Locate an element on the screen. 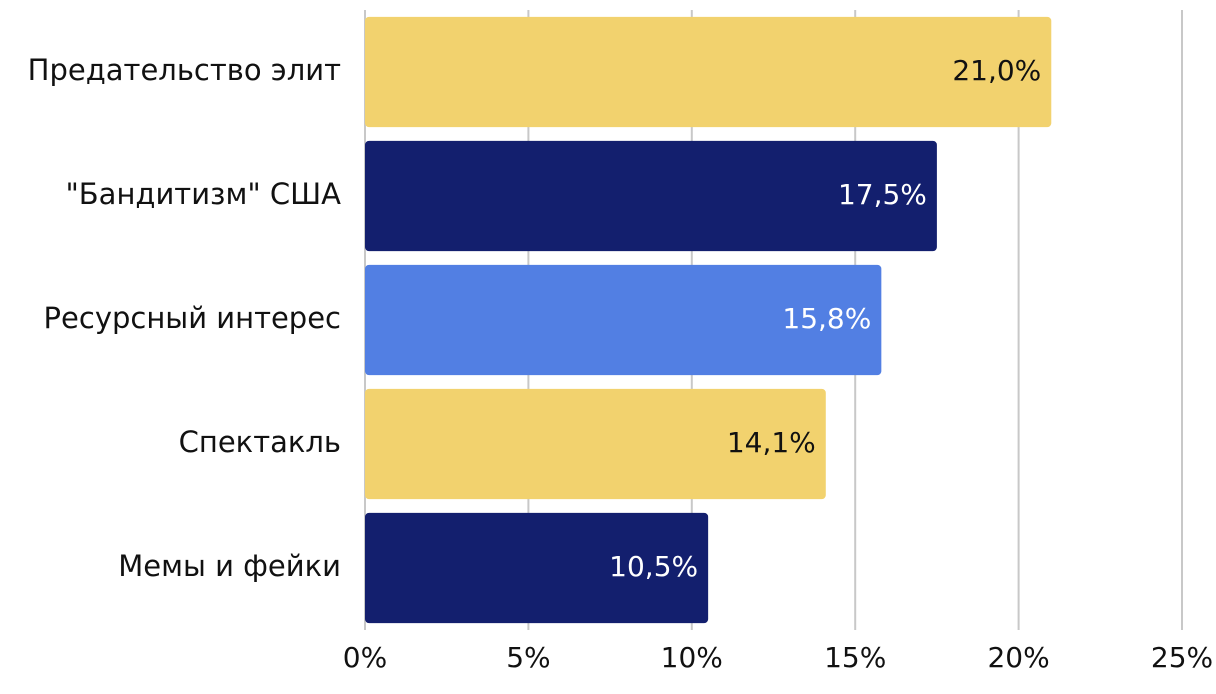 This screenshot has height=694, width=1216. category-label: "Бандитизм" США is located at coordinates (203, 194).